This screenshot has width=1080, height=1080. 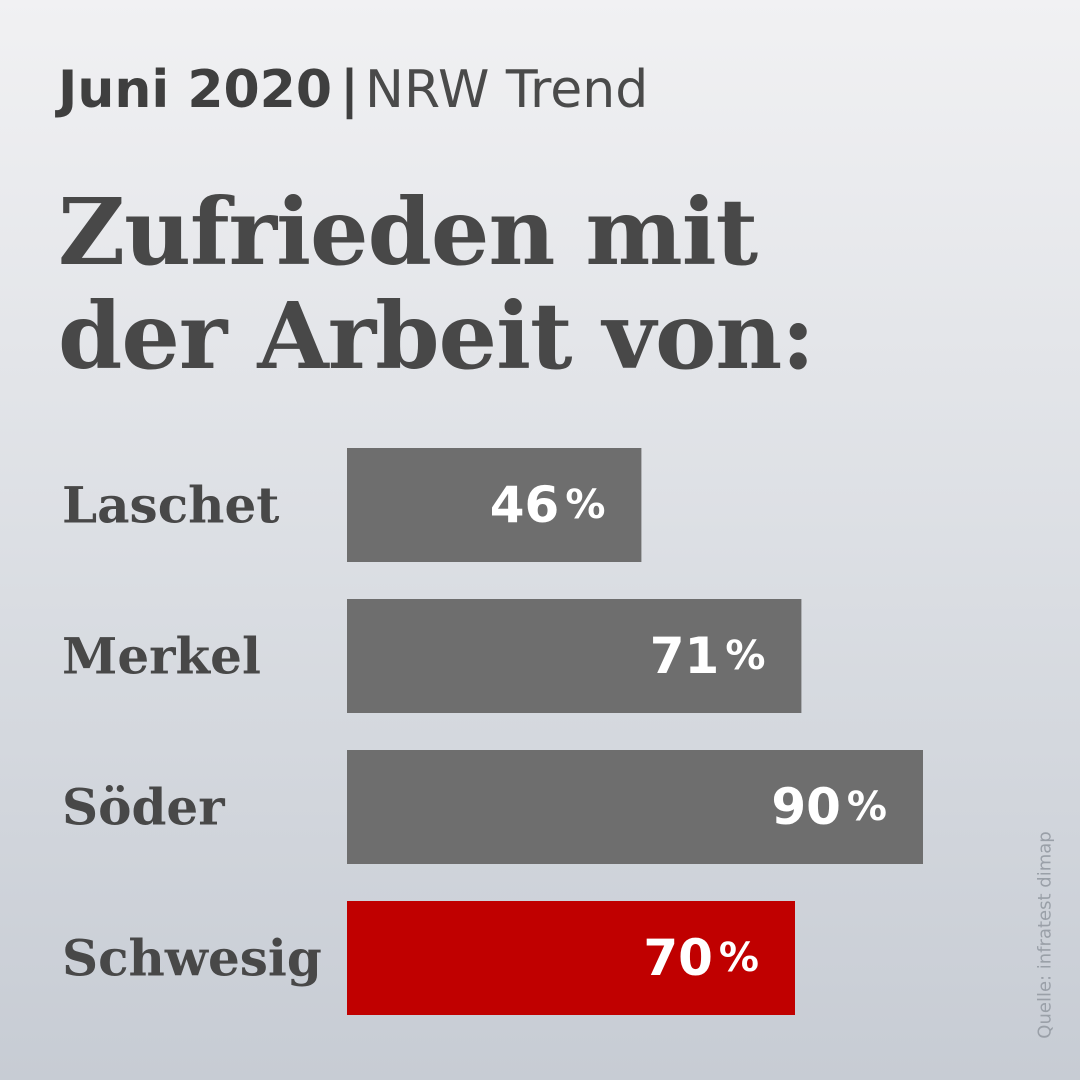 What do you see at coordinates (829, 807) in the screenshot?
I see `value-label: 90%` at bounding box center [829, 807].